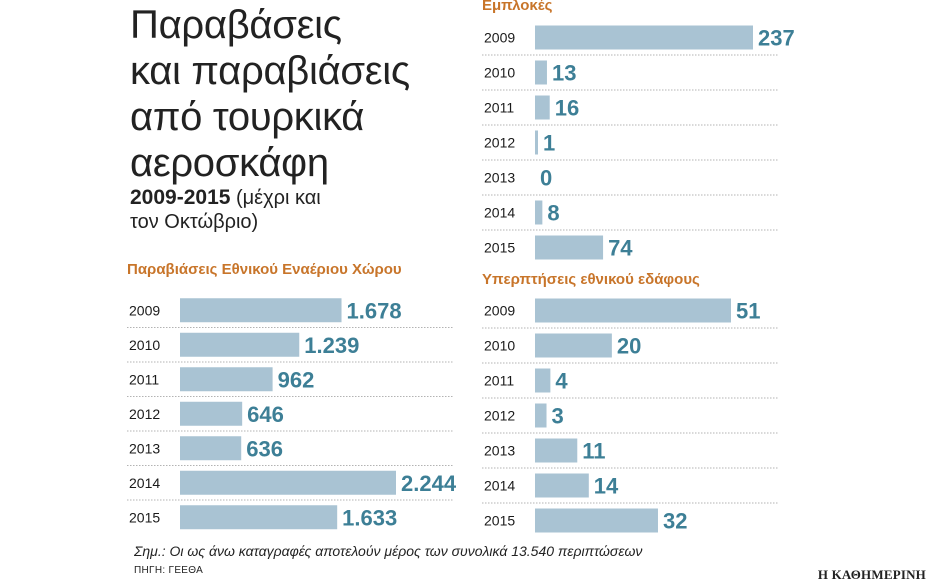 Image resolution: width=940 pixels, height=587 pixels. I want to click on panel-title-airspace-violations: Παραβιάσεις Εθνικού Εναέριου Χώρου, so click(264, 269).